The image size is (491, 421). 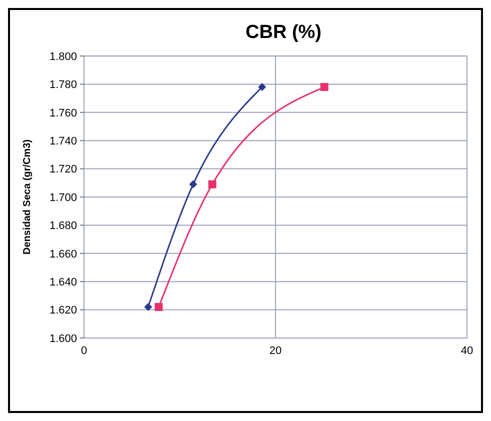 What do you see at coordinates (63, 141) in the screenshot?
I see `y-tick-label: 1.740` at bounding box center [63, 141].